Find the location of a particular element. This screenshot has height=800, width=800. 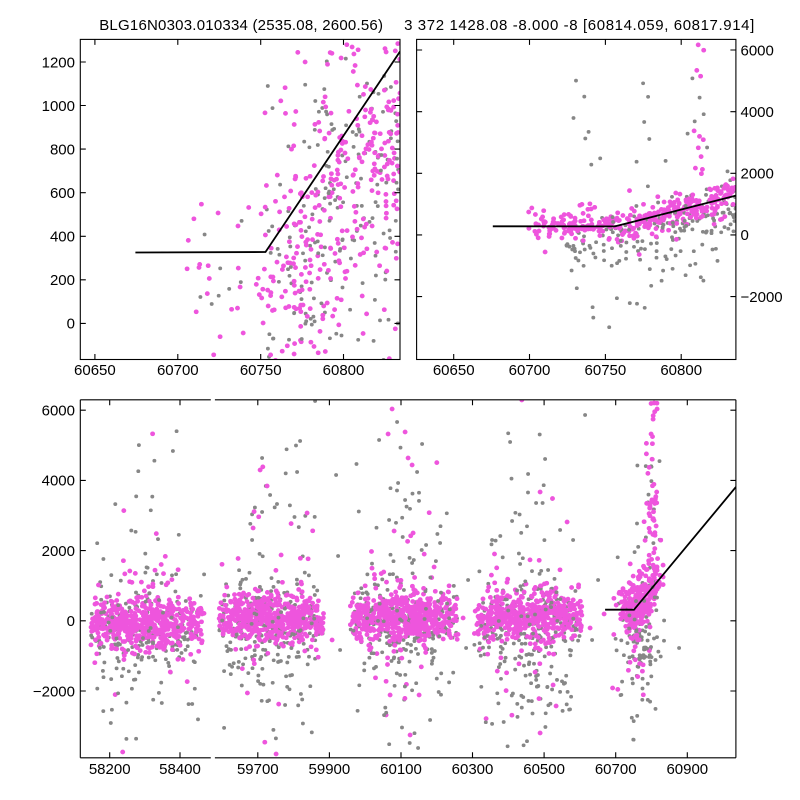

svg-text: 60100 is located at coordinates (401, 769).